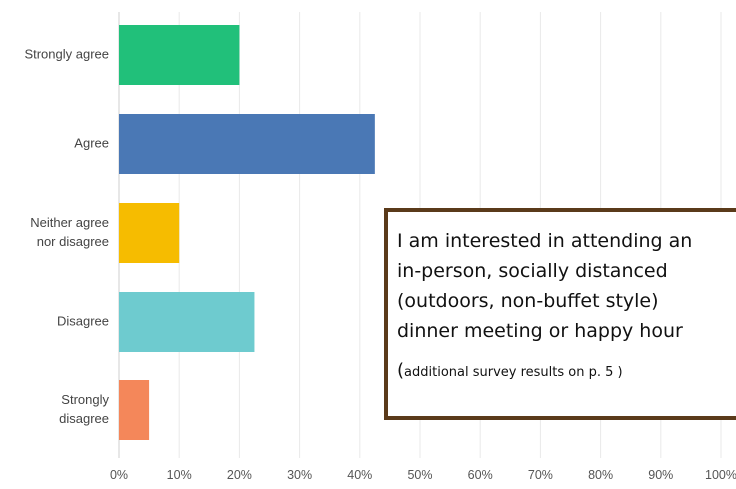 This screenshot has height=489, width=736. What do you see at coordinates (480, 475) in the screenshot?
I see `x-tick-label: 60%` at bounding box center [480, 475].